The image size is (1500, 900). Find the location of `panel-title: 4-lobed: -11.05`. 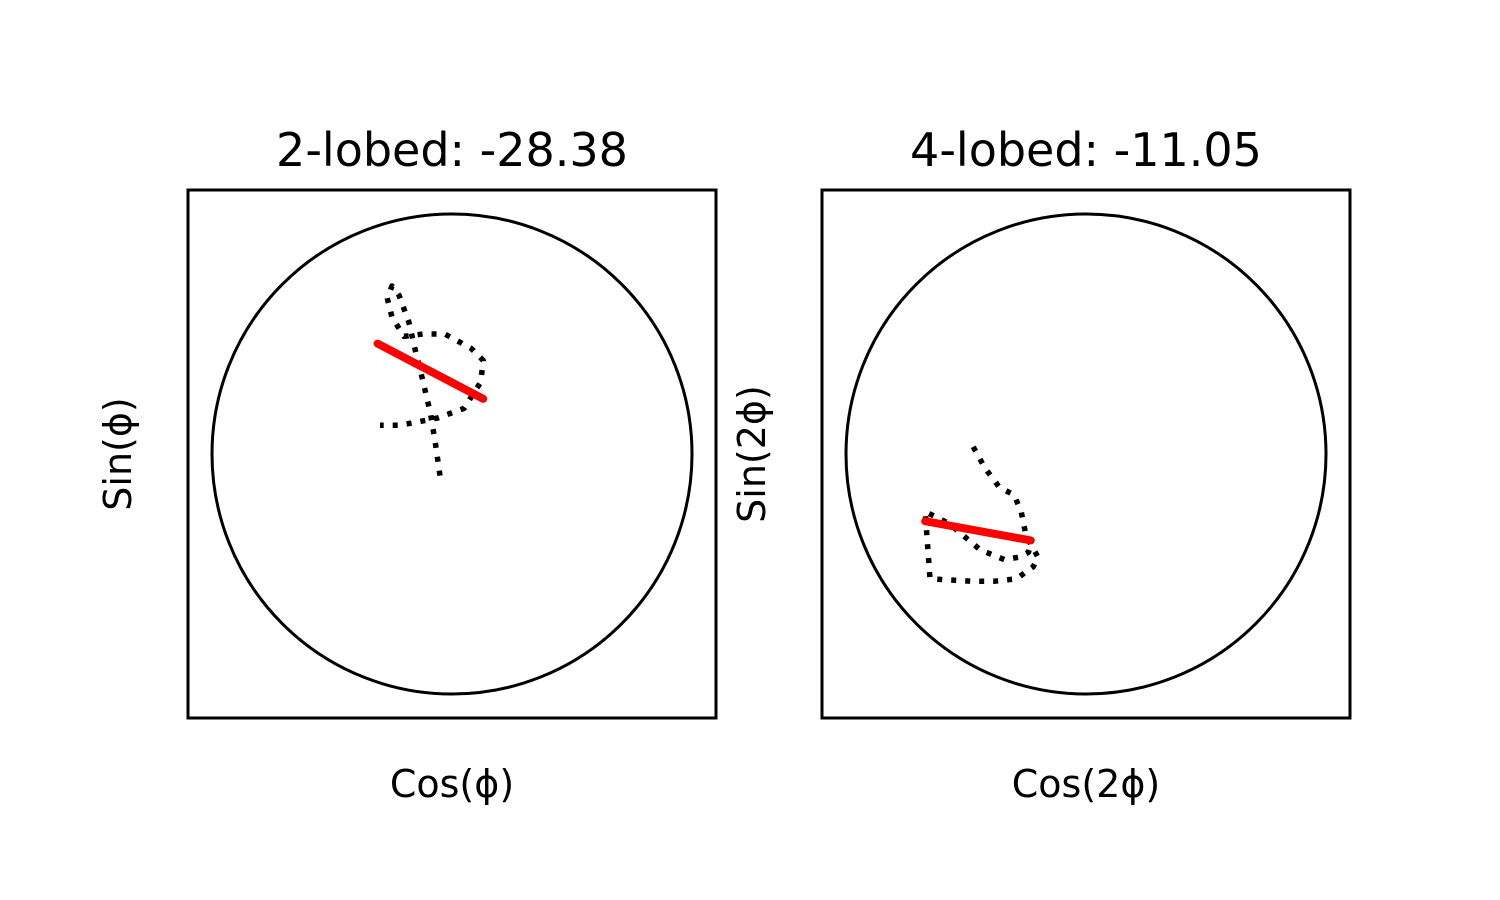

panel-title: 4-lobed: -11.05 is located at coordinates (1086, 150).